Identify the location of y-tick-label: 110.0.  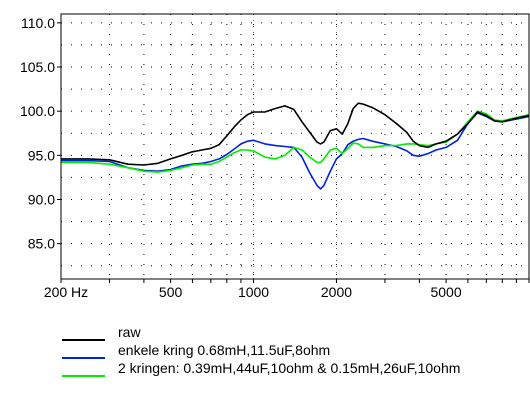
(38, 23).